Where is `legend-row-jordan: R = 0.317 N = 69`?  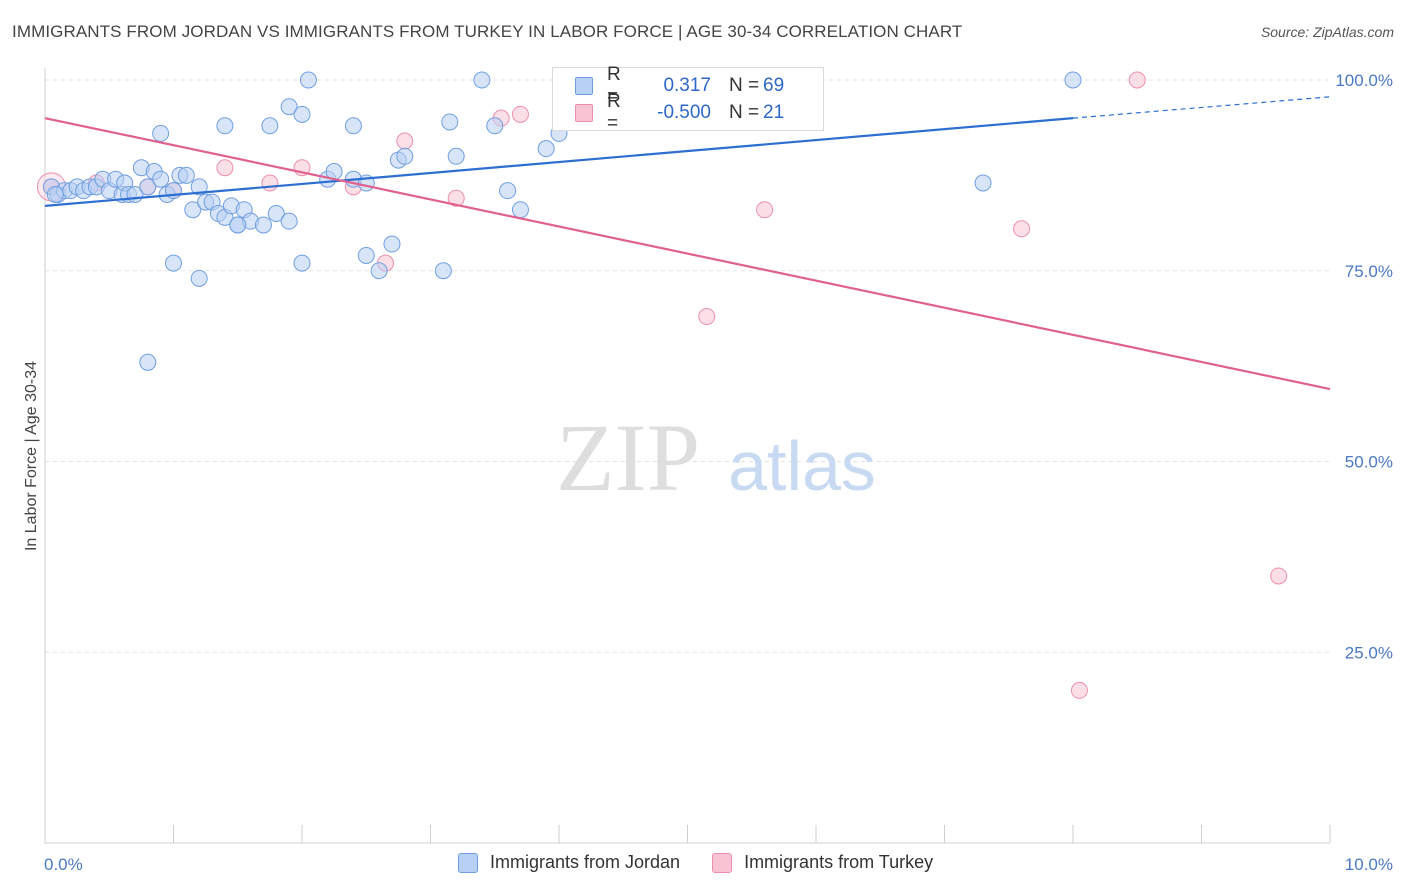
legend-row-jordan: R = 0.317 N = 69 is located at coordinates (680, 85).